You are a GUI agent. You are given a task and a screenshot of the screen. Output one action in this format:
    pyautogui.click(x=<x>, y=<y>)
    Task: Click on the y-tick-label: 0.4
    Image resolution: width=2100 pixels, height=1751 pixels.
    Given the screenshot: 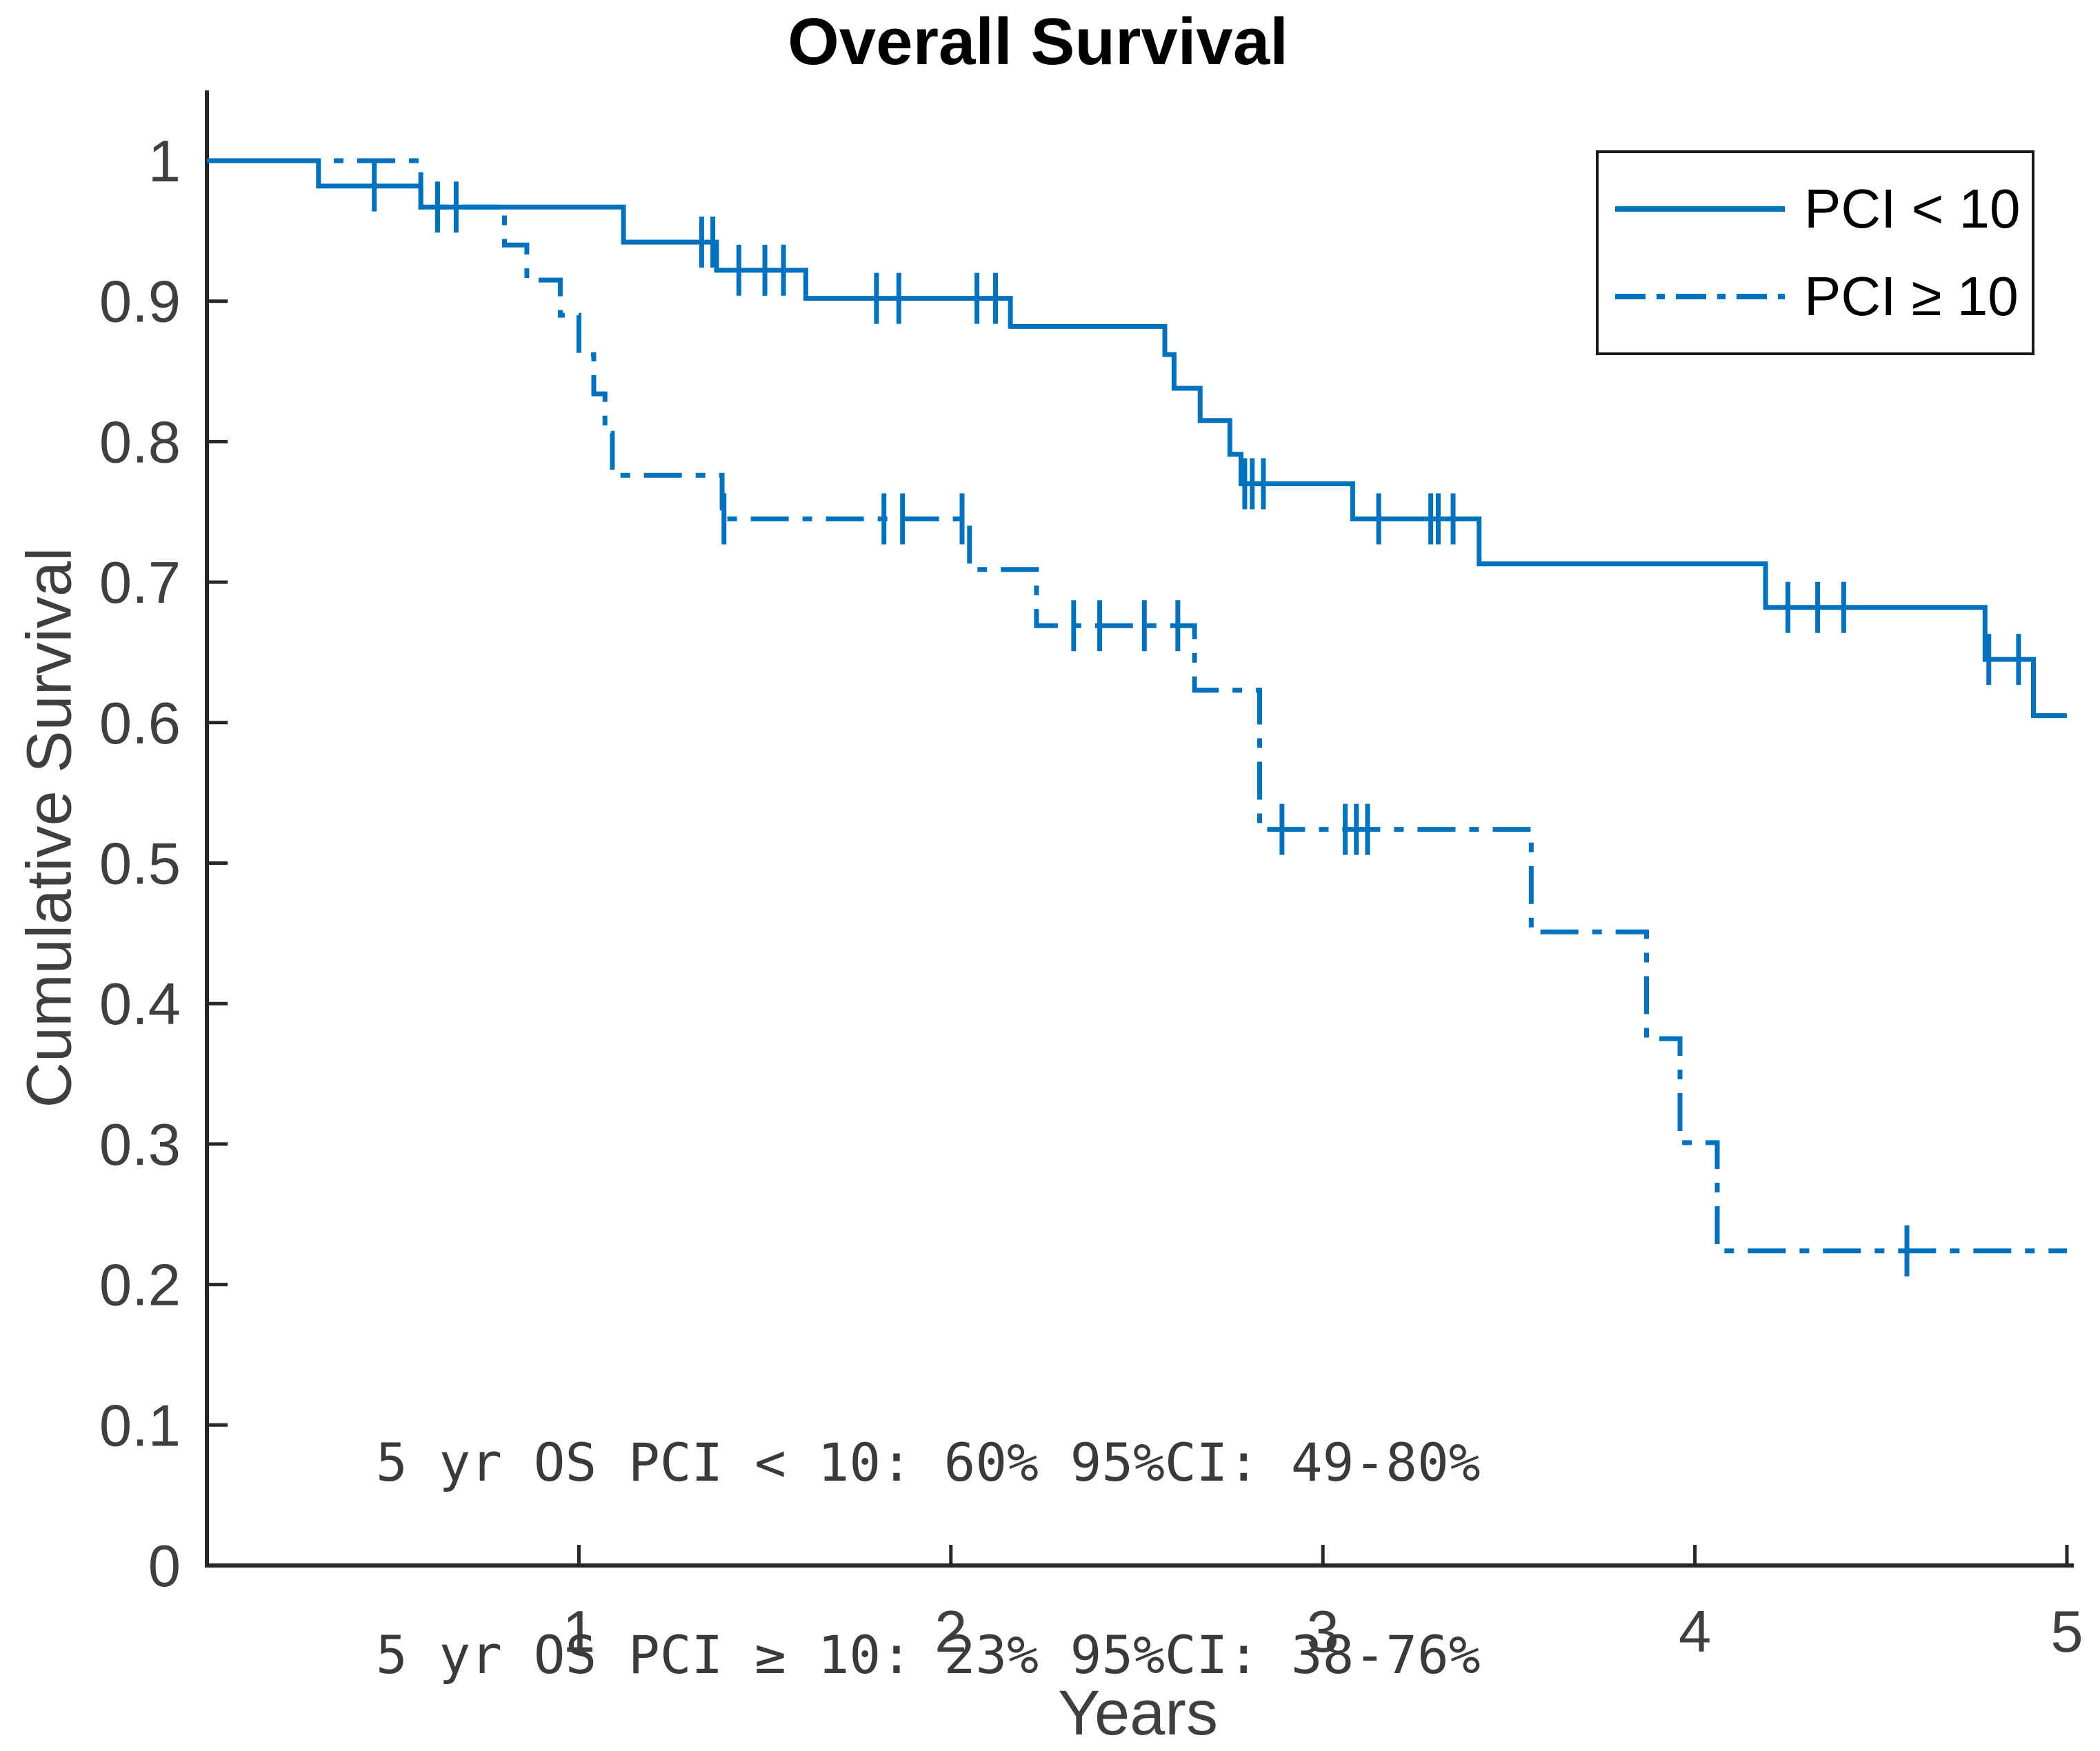 What is the action you would take?
    pyautogui.click(x=140, y=1005)
    